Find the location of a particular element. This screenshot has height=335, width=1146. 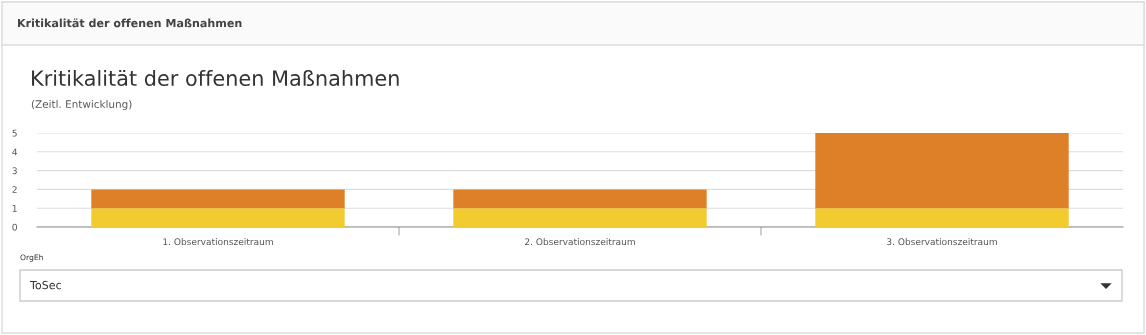

chart-subtitle: (Zeitl. Entwicklung) is located at coordinates (81, 105).